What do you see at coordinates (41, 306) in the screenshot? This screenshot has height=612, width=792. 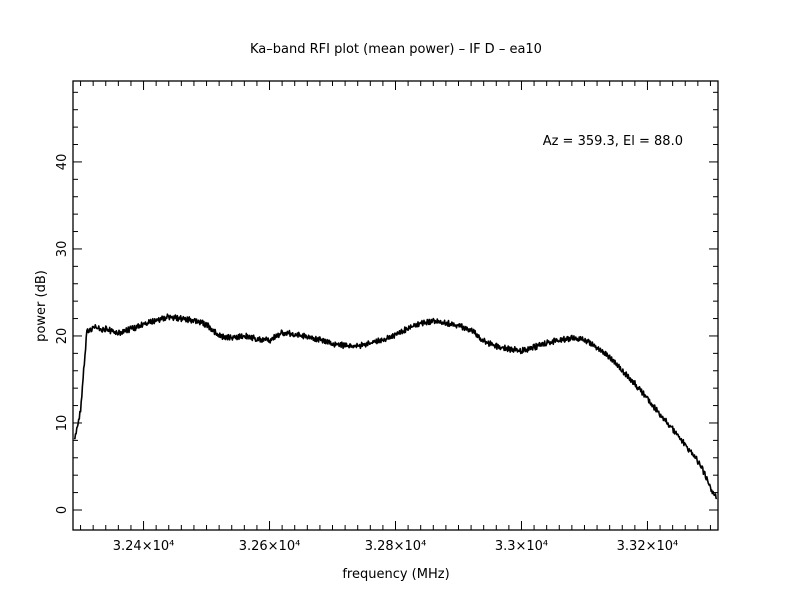 I see `y-axis-label: power (dB)` at bounding box center [41, 306].